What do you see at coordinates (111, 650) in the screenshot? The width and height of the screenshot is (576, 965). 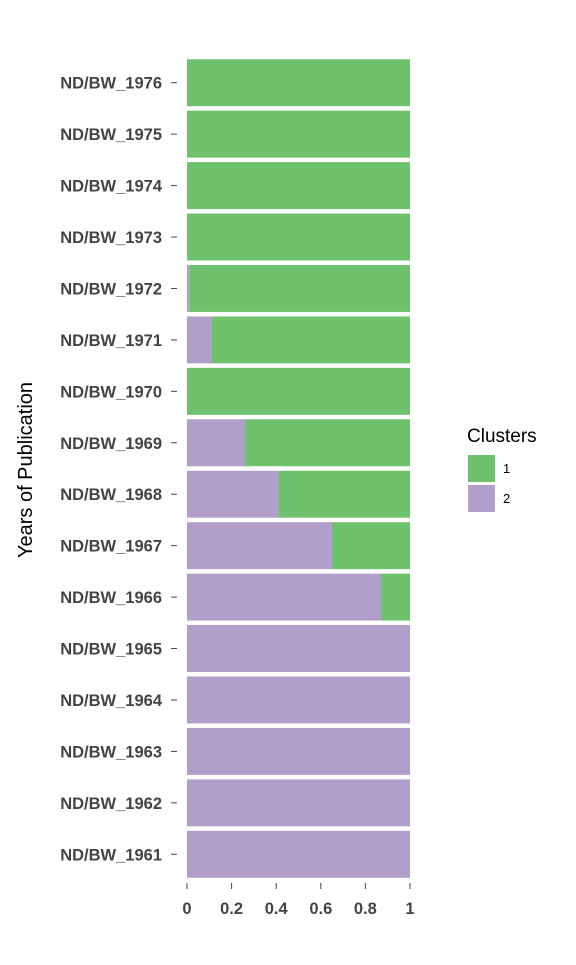 I see `y-tick-label: ND/BW_1965` at bounding box center [111, 650].